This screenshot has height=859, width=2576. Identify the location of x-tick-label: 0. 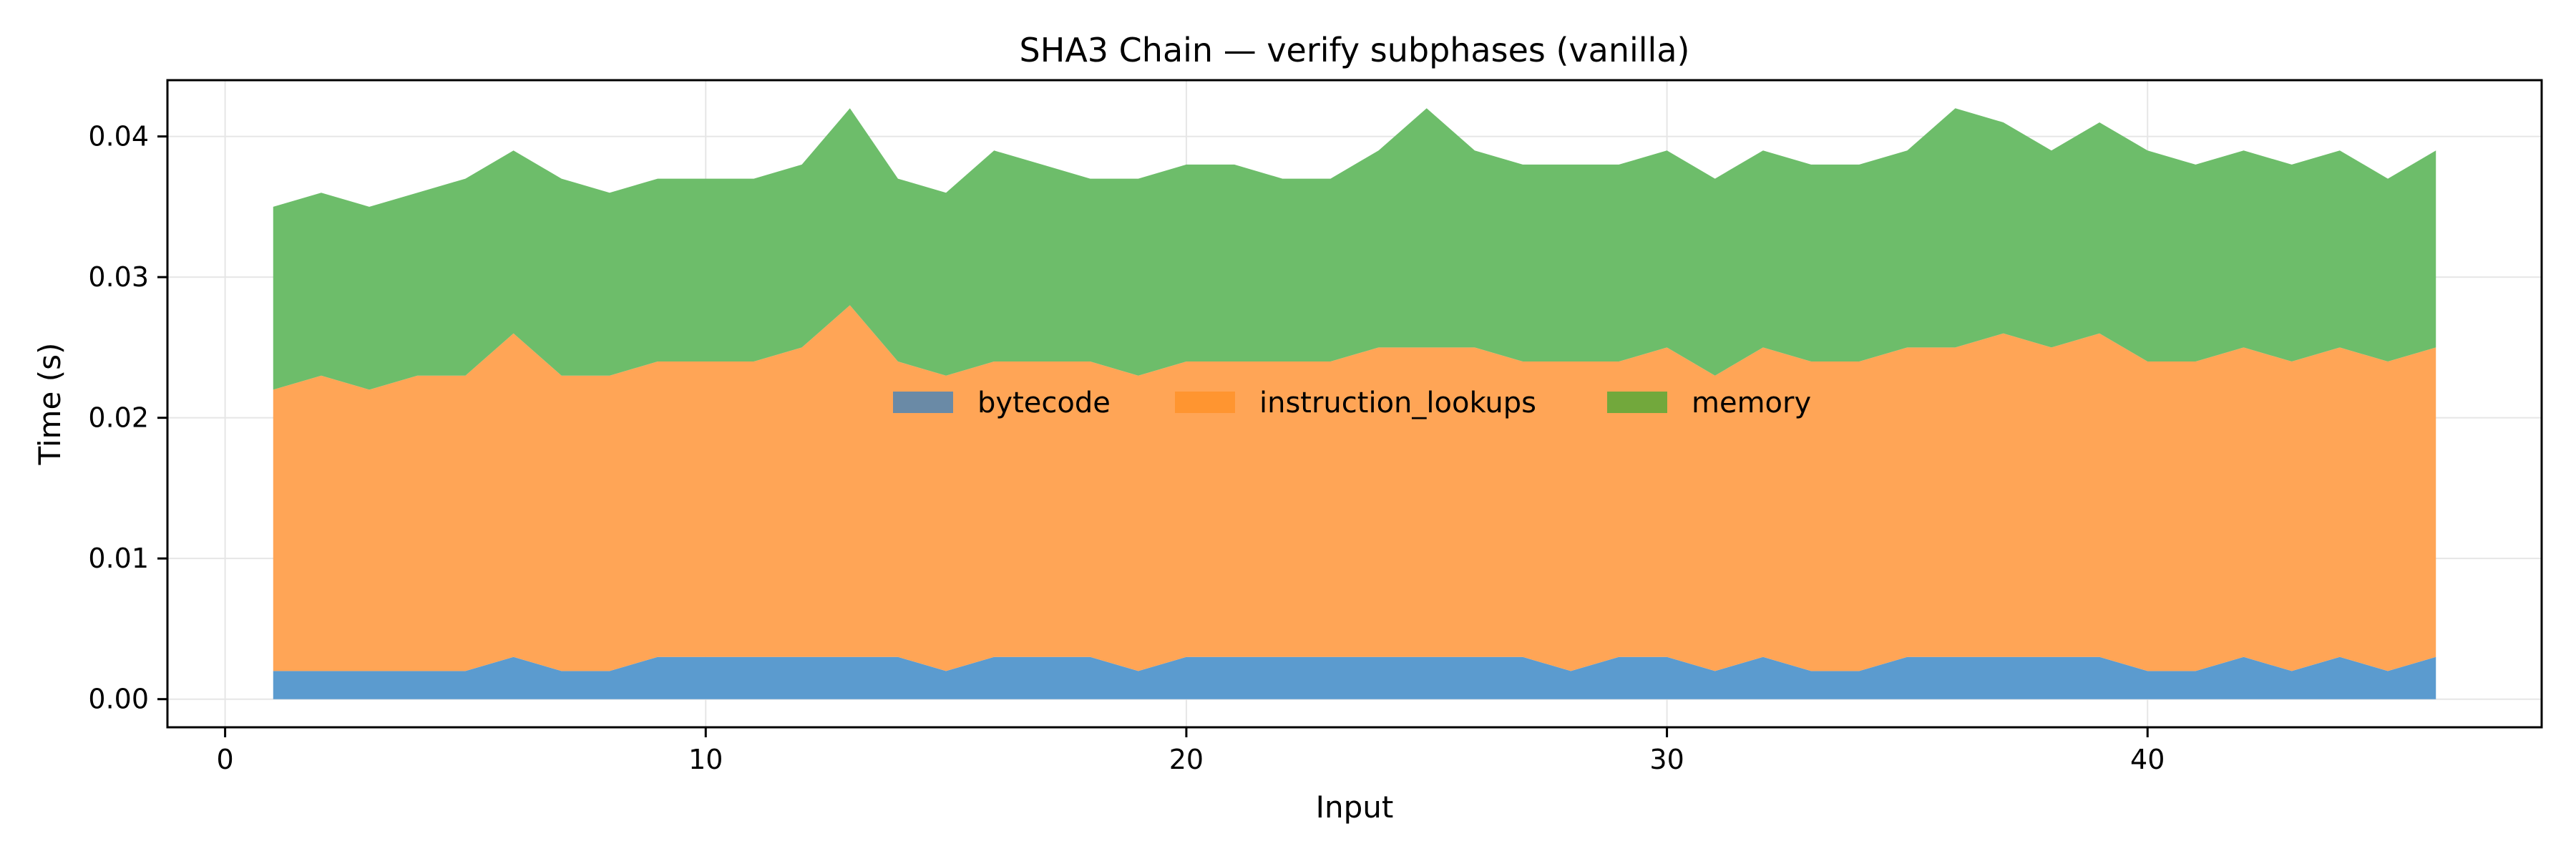
(226, 759).